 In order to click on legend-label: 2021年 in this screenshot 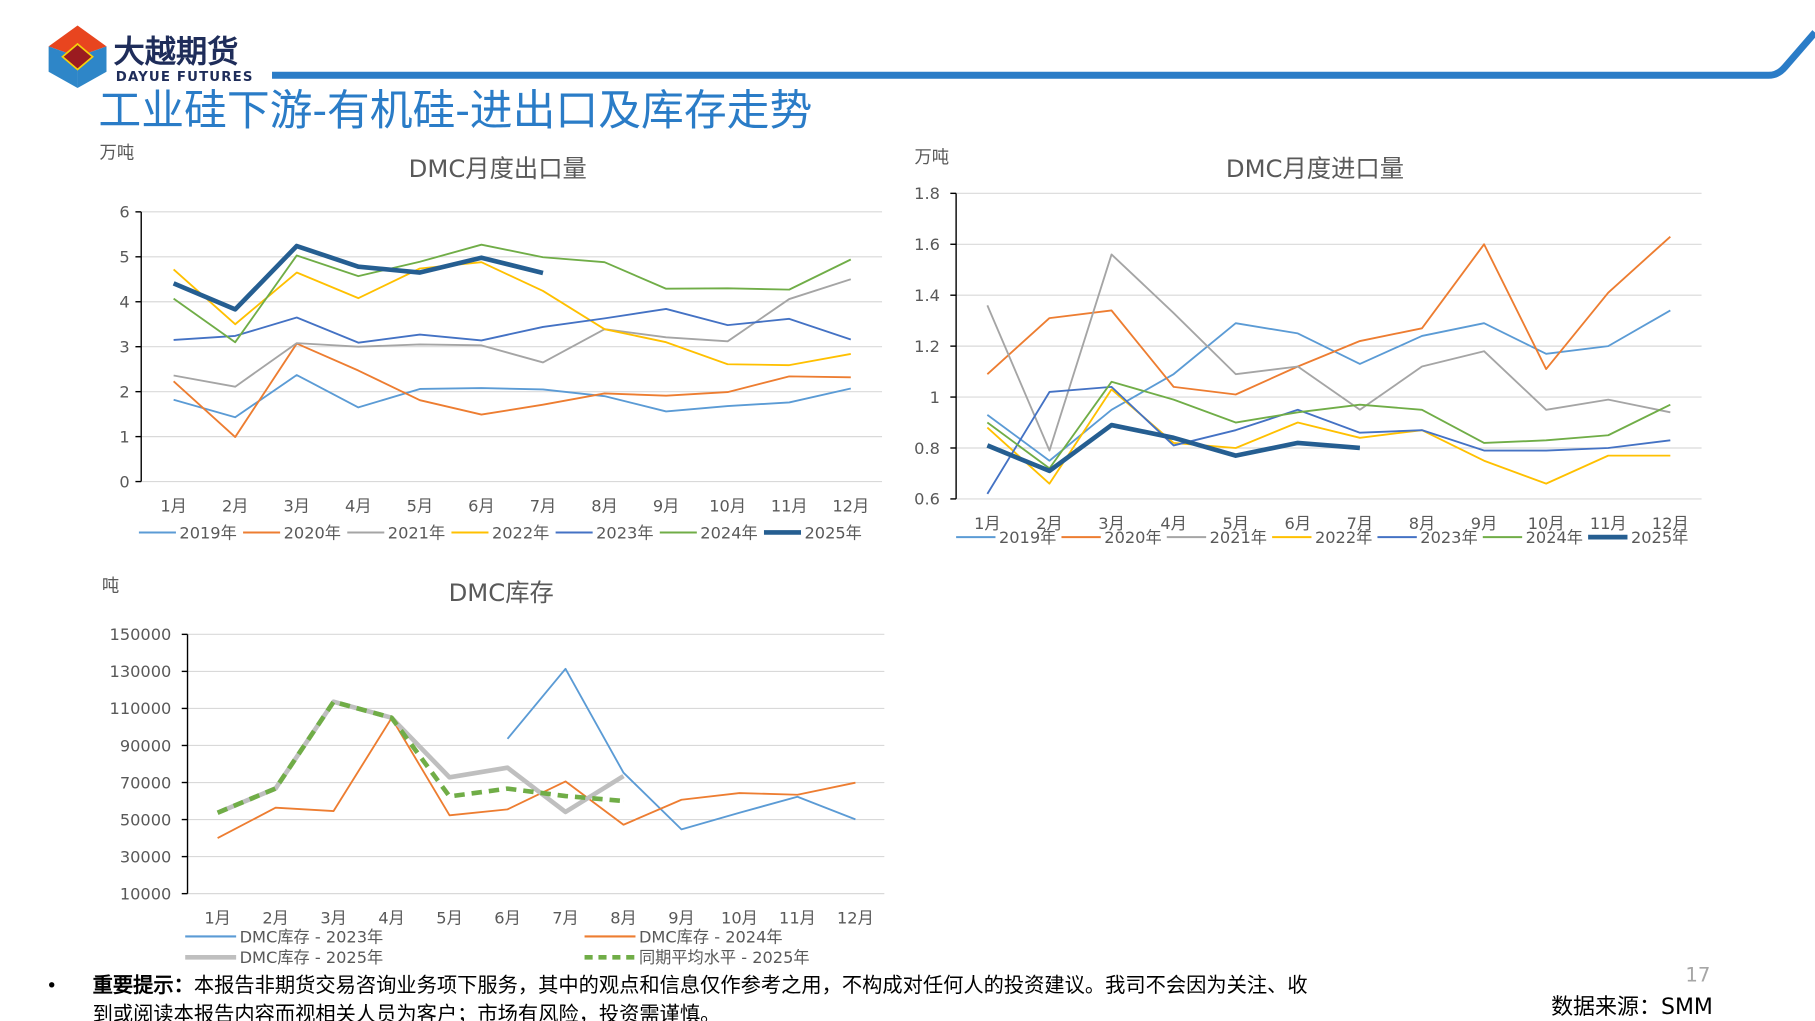, I will do `click(1238, 537)`.